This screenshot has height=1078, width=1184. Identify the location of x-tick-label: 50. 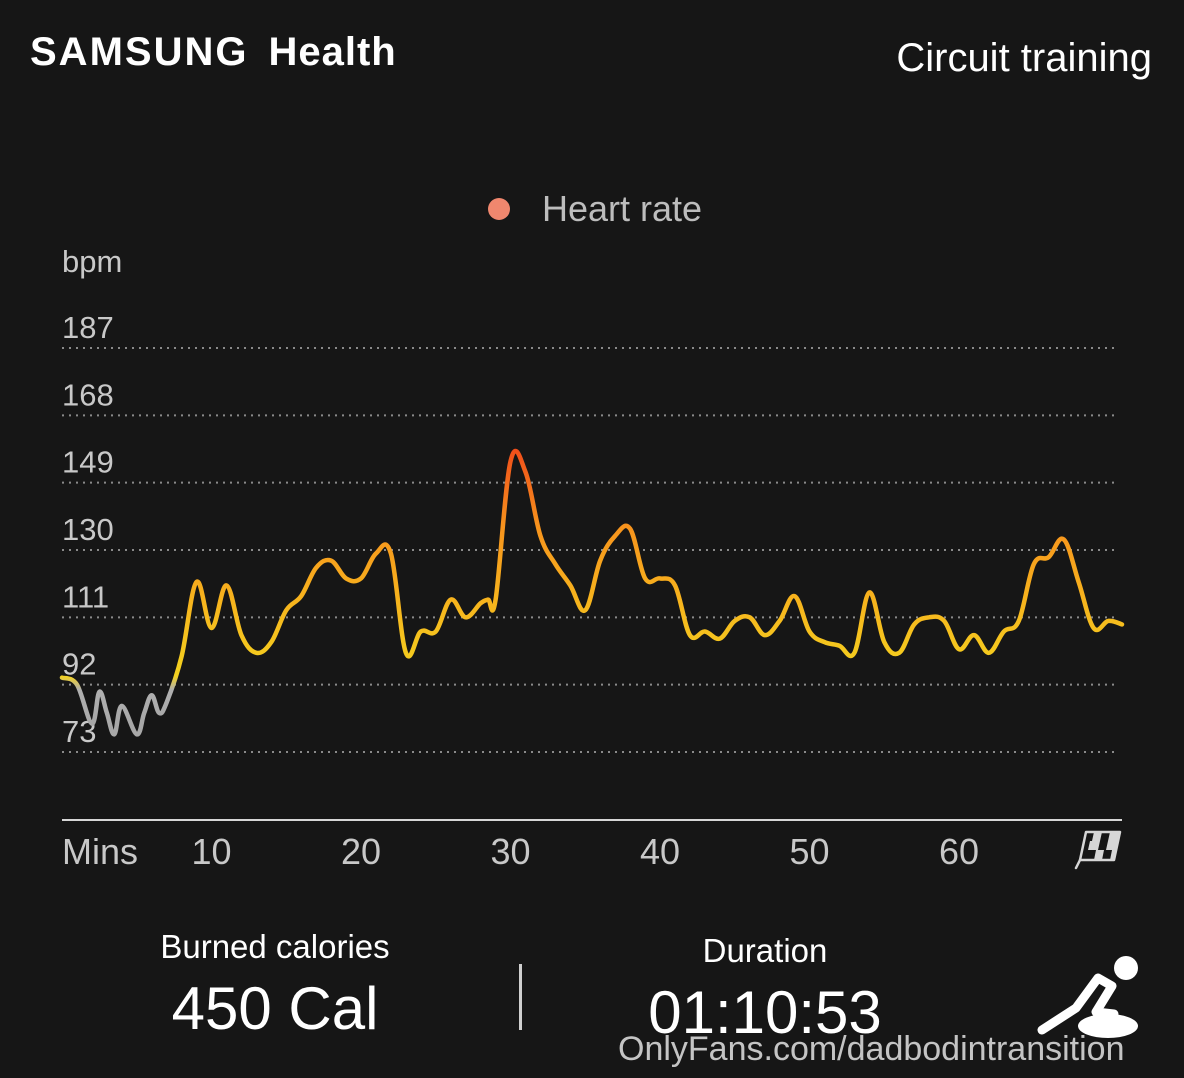
(810, 851).